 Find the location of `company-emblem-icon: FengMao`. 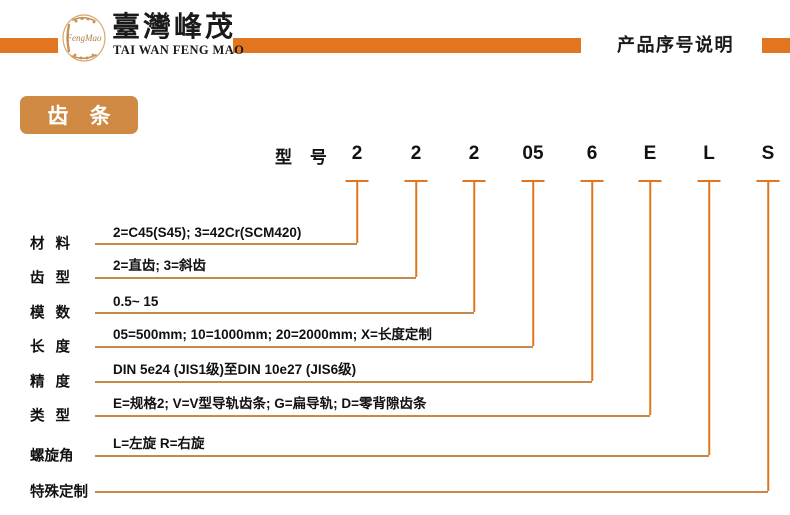

company-emblem-icon: FengMao is located at coordinates (84, 38).